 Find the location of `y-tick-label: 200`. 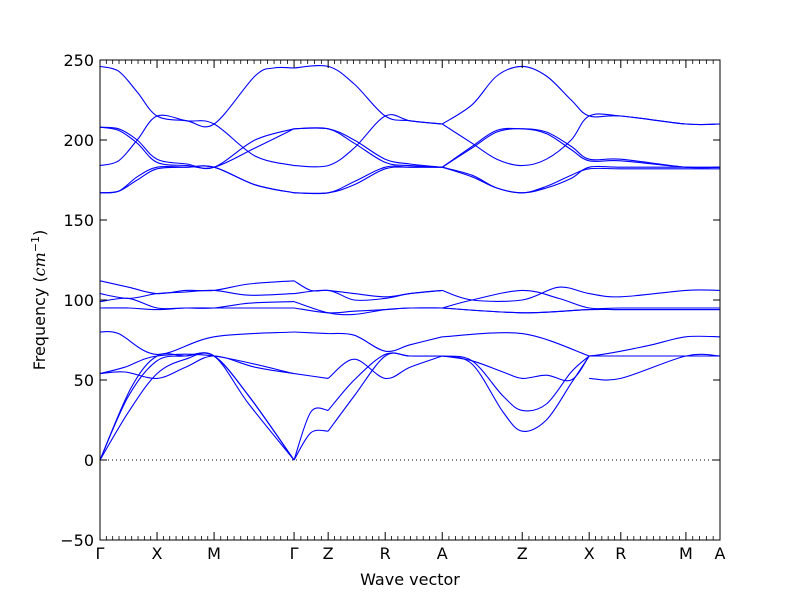

y-tick-label: 200 is located at coordinates (78, 140).